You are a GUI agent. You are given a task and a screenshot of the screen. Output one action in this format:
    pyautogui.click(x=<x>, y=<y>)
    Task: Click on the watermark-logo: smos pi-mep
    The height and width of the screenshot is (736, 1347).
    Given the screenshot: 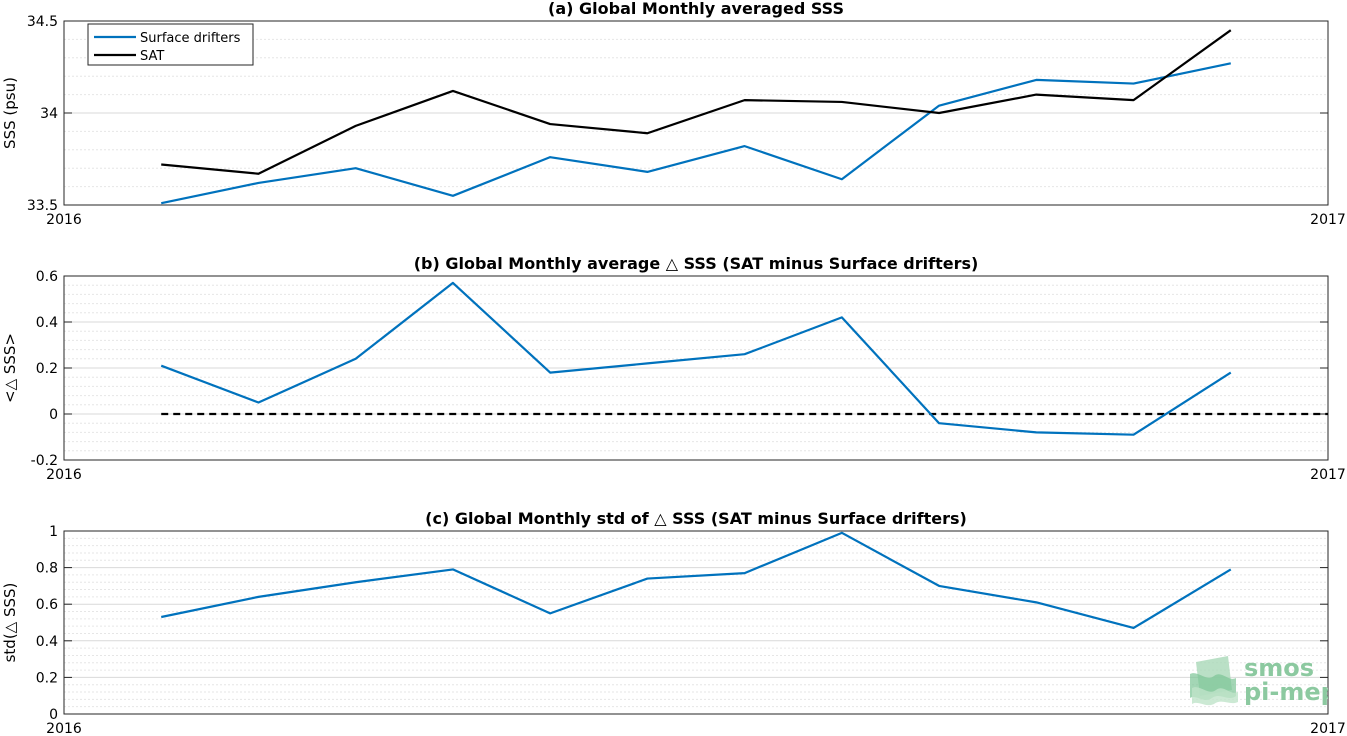 What is the action you would take?
    pyautogui.click(x=1258, y=680)
    